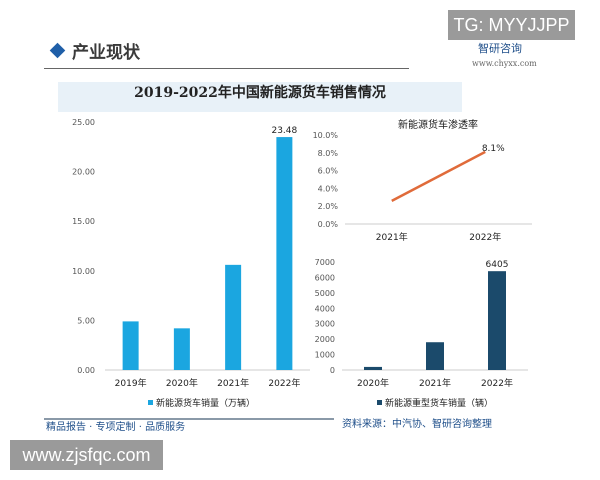 This screenshot has height=480, width=600. I want to click on y-tick-label: 15.00, so click(83, 221).